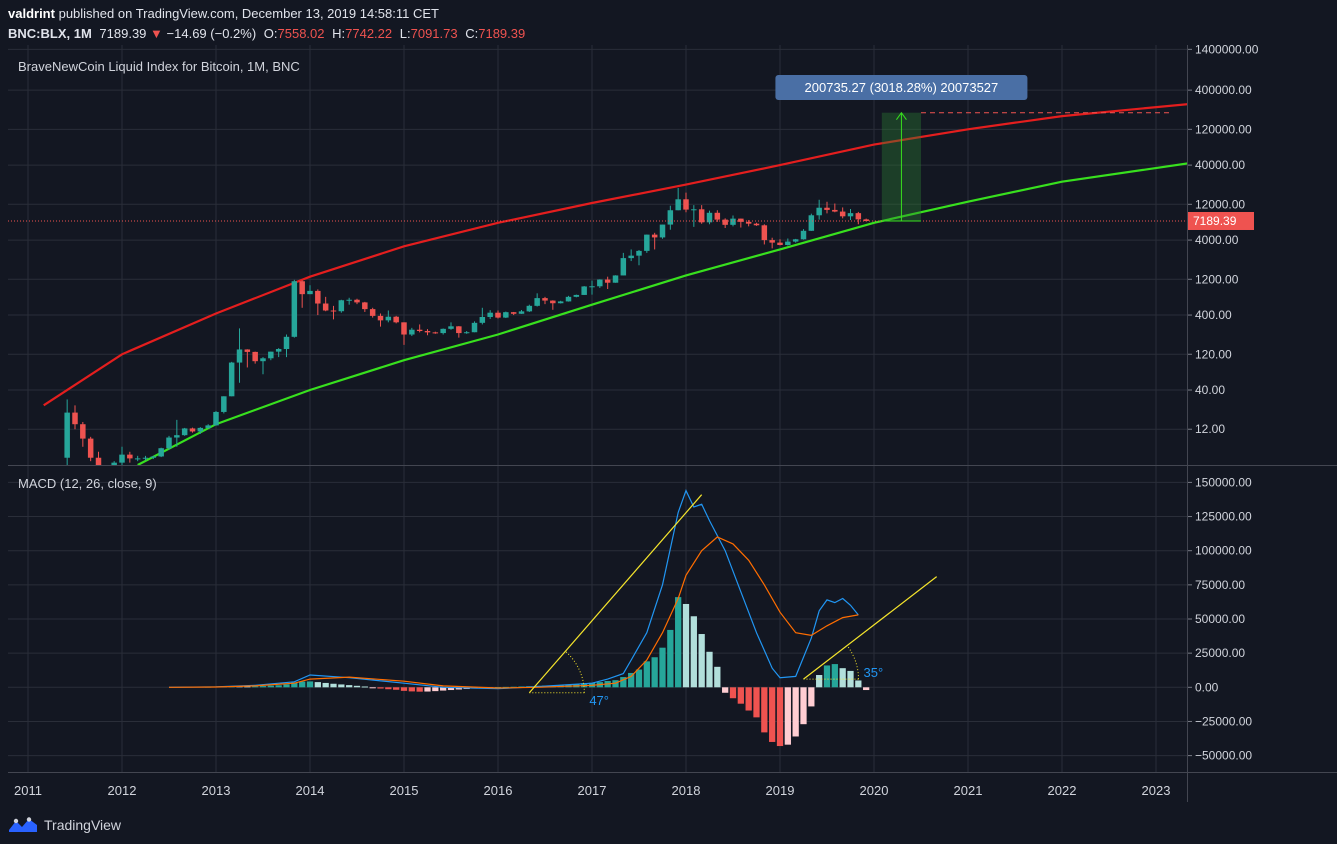 This screenshot has height=844, width=1337. I want to click on author-name: valdrint, so click(31, 13).